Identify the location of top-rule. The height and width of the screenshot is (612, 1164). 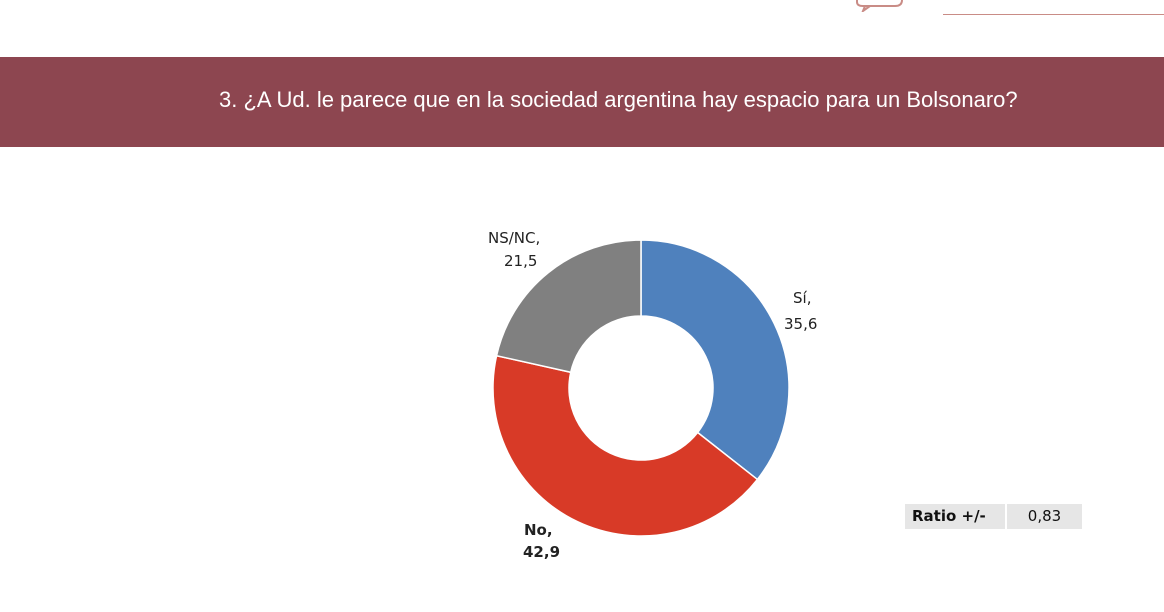
(1053, 14).